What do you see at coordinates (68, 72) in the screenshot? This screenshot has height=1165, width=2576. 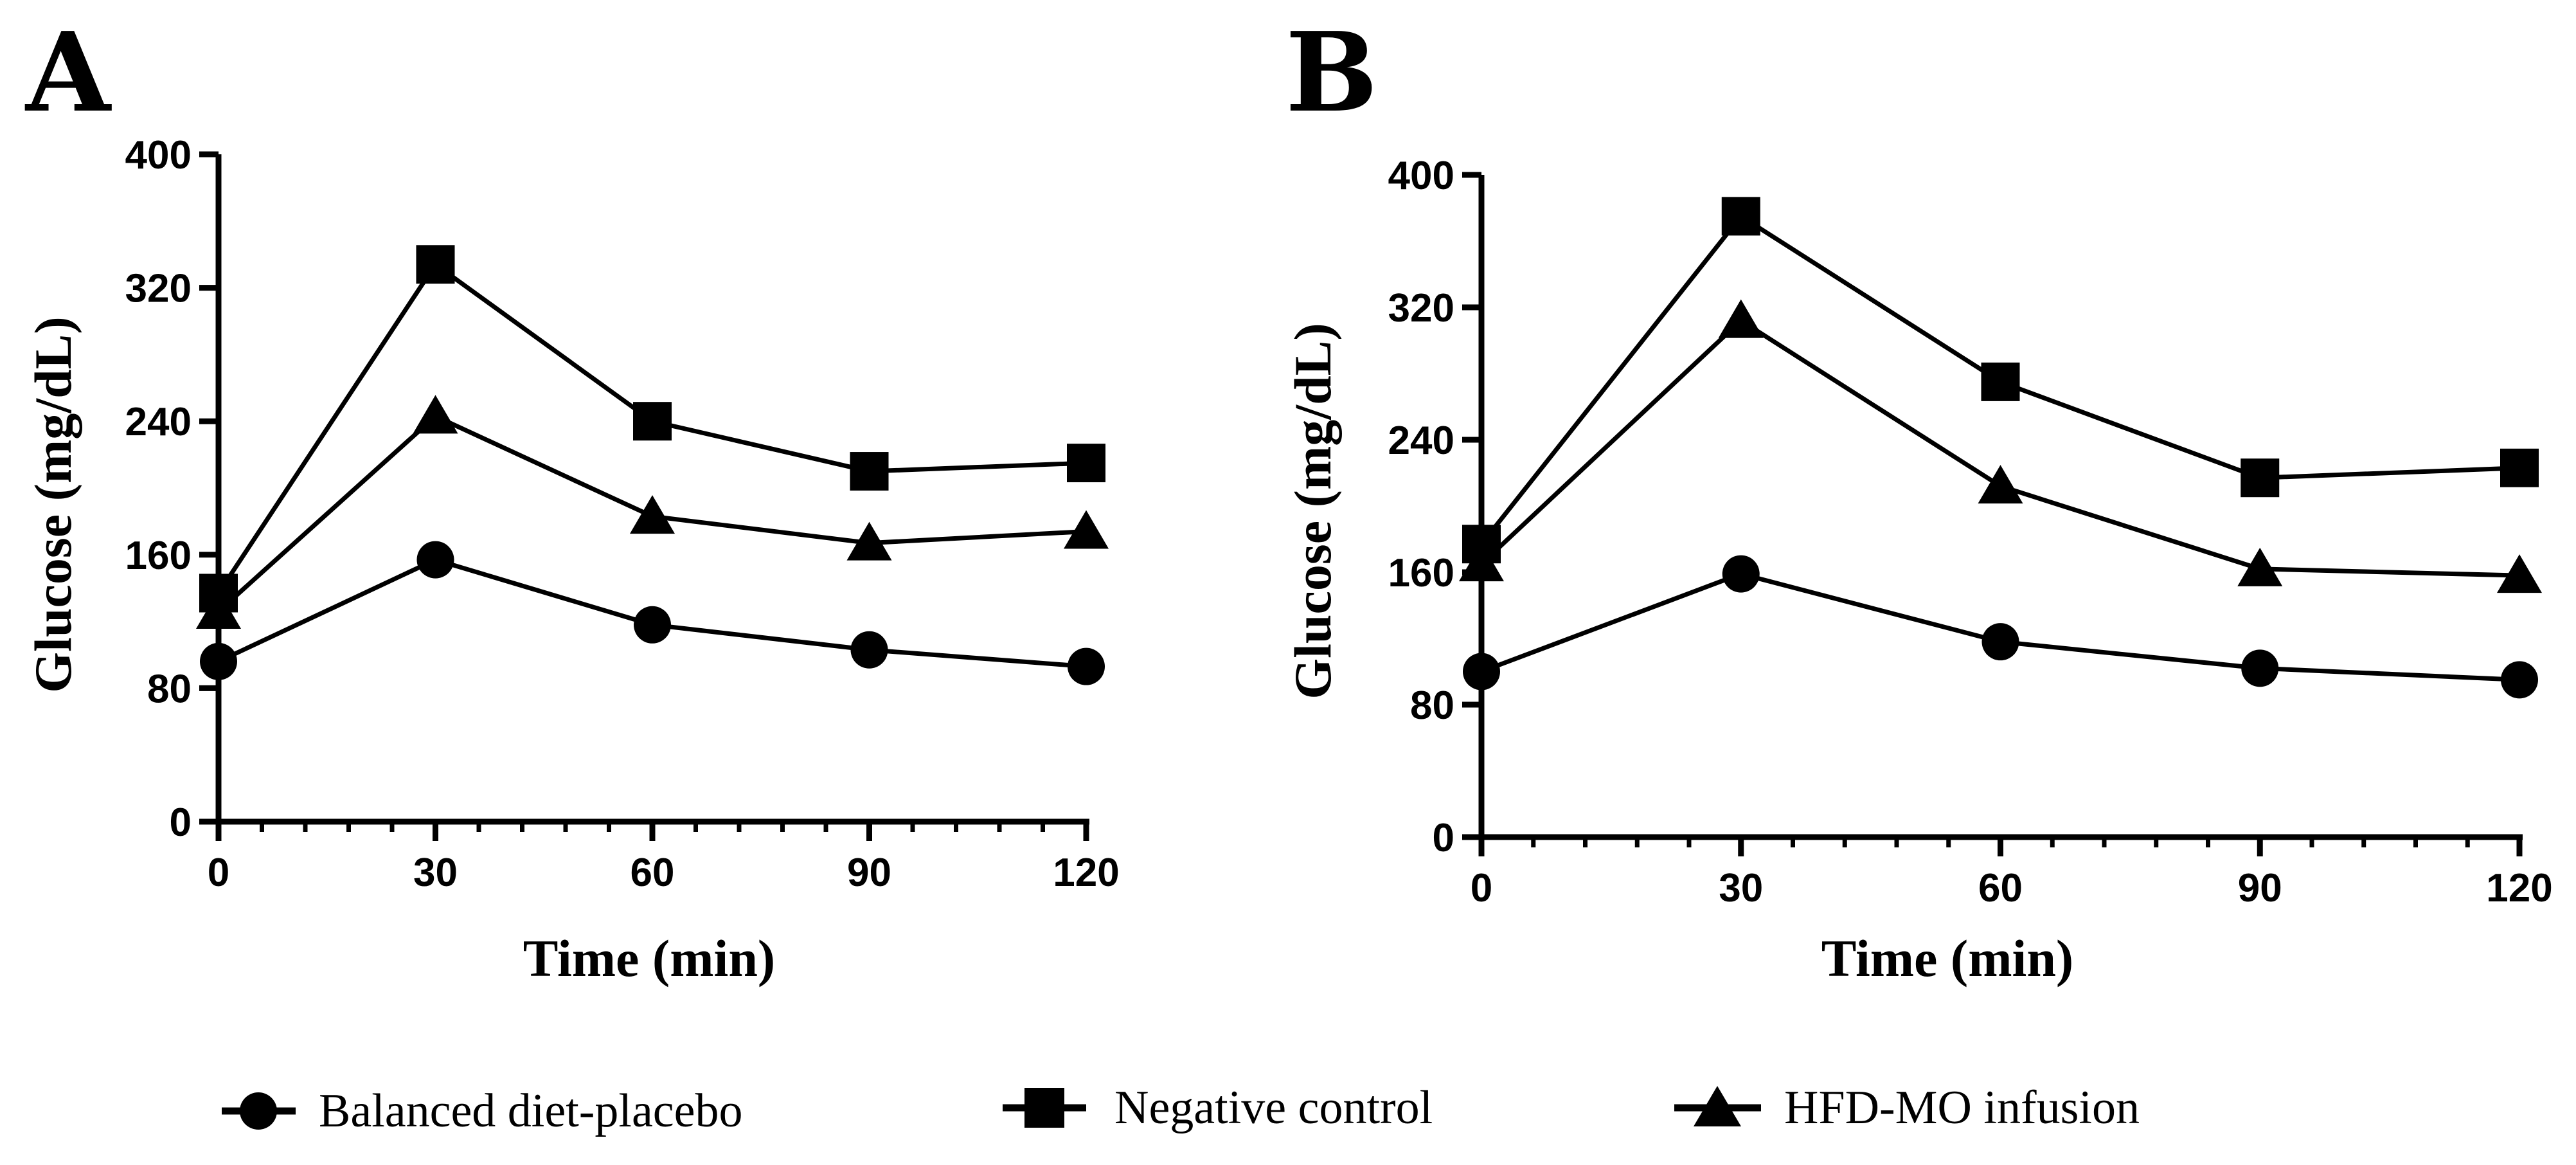 I see `panel-a-letter: A` at bounding box center [68, 72].